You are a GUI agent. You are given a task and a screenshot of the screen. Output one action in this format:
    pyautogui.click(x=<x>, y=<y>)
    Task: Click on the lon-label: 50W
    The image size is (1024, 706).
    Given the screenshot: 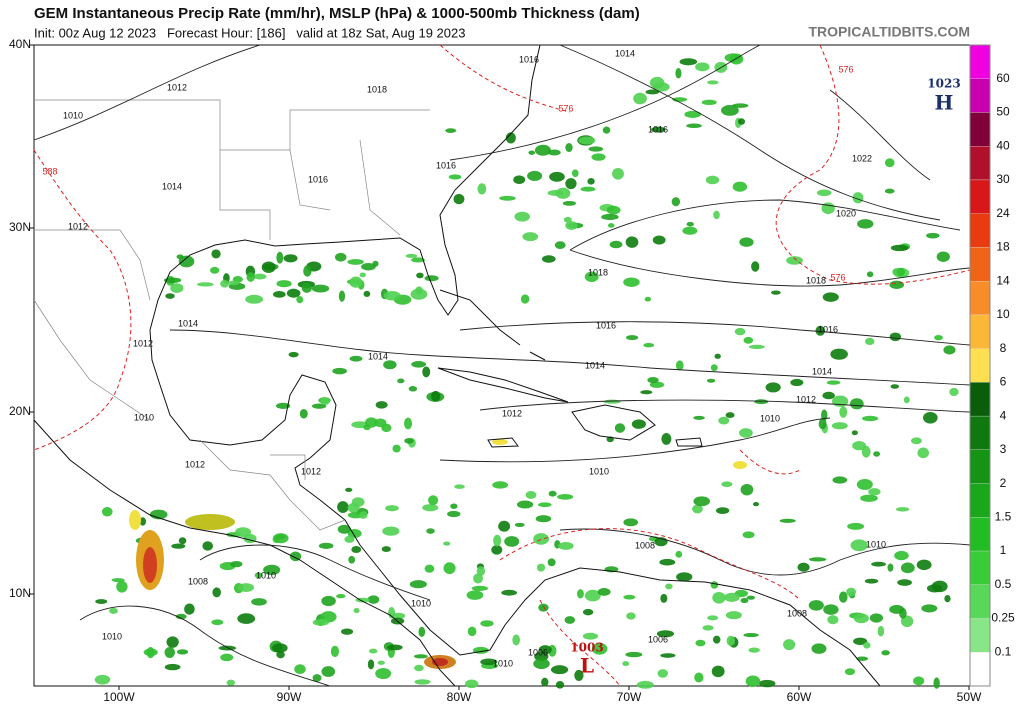 What is the action you would take?
    pyautogui.click(x=969, y=697)
    